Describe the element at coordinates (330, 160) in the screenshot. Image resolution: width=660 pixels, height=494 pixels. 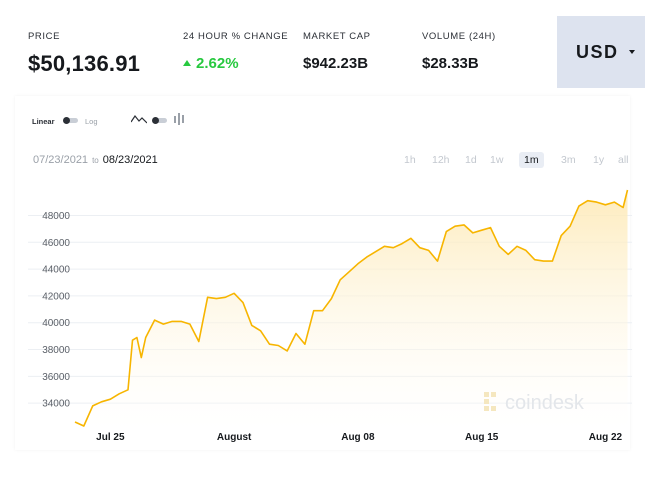
I see `range-selector: 1h 12h 1d 1w 1m 3m 1y all` at that location.